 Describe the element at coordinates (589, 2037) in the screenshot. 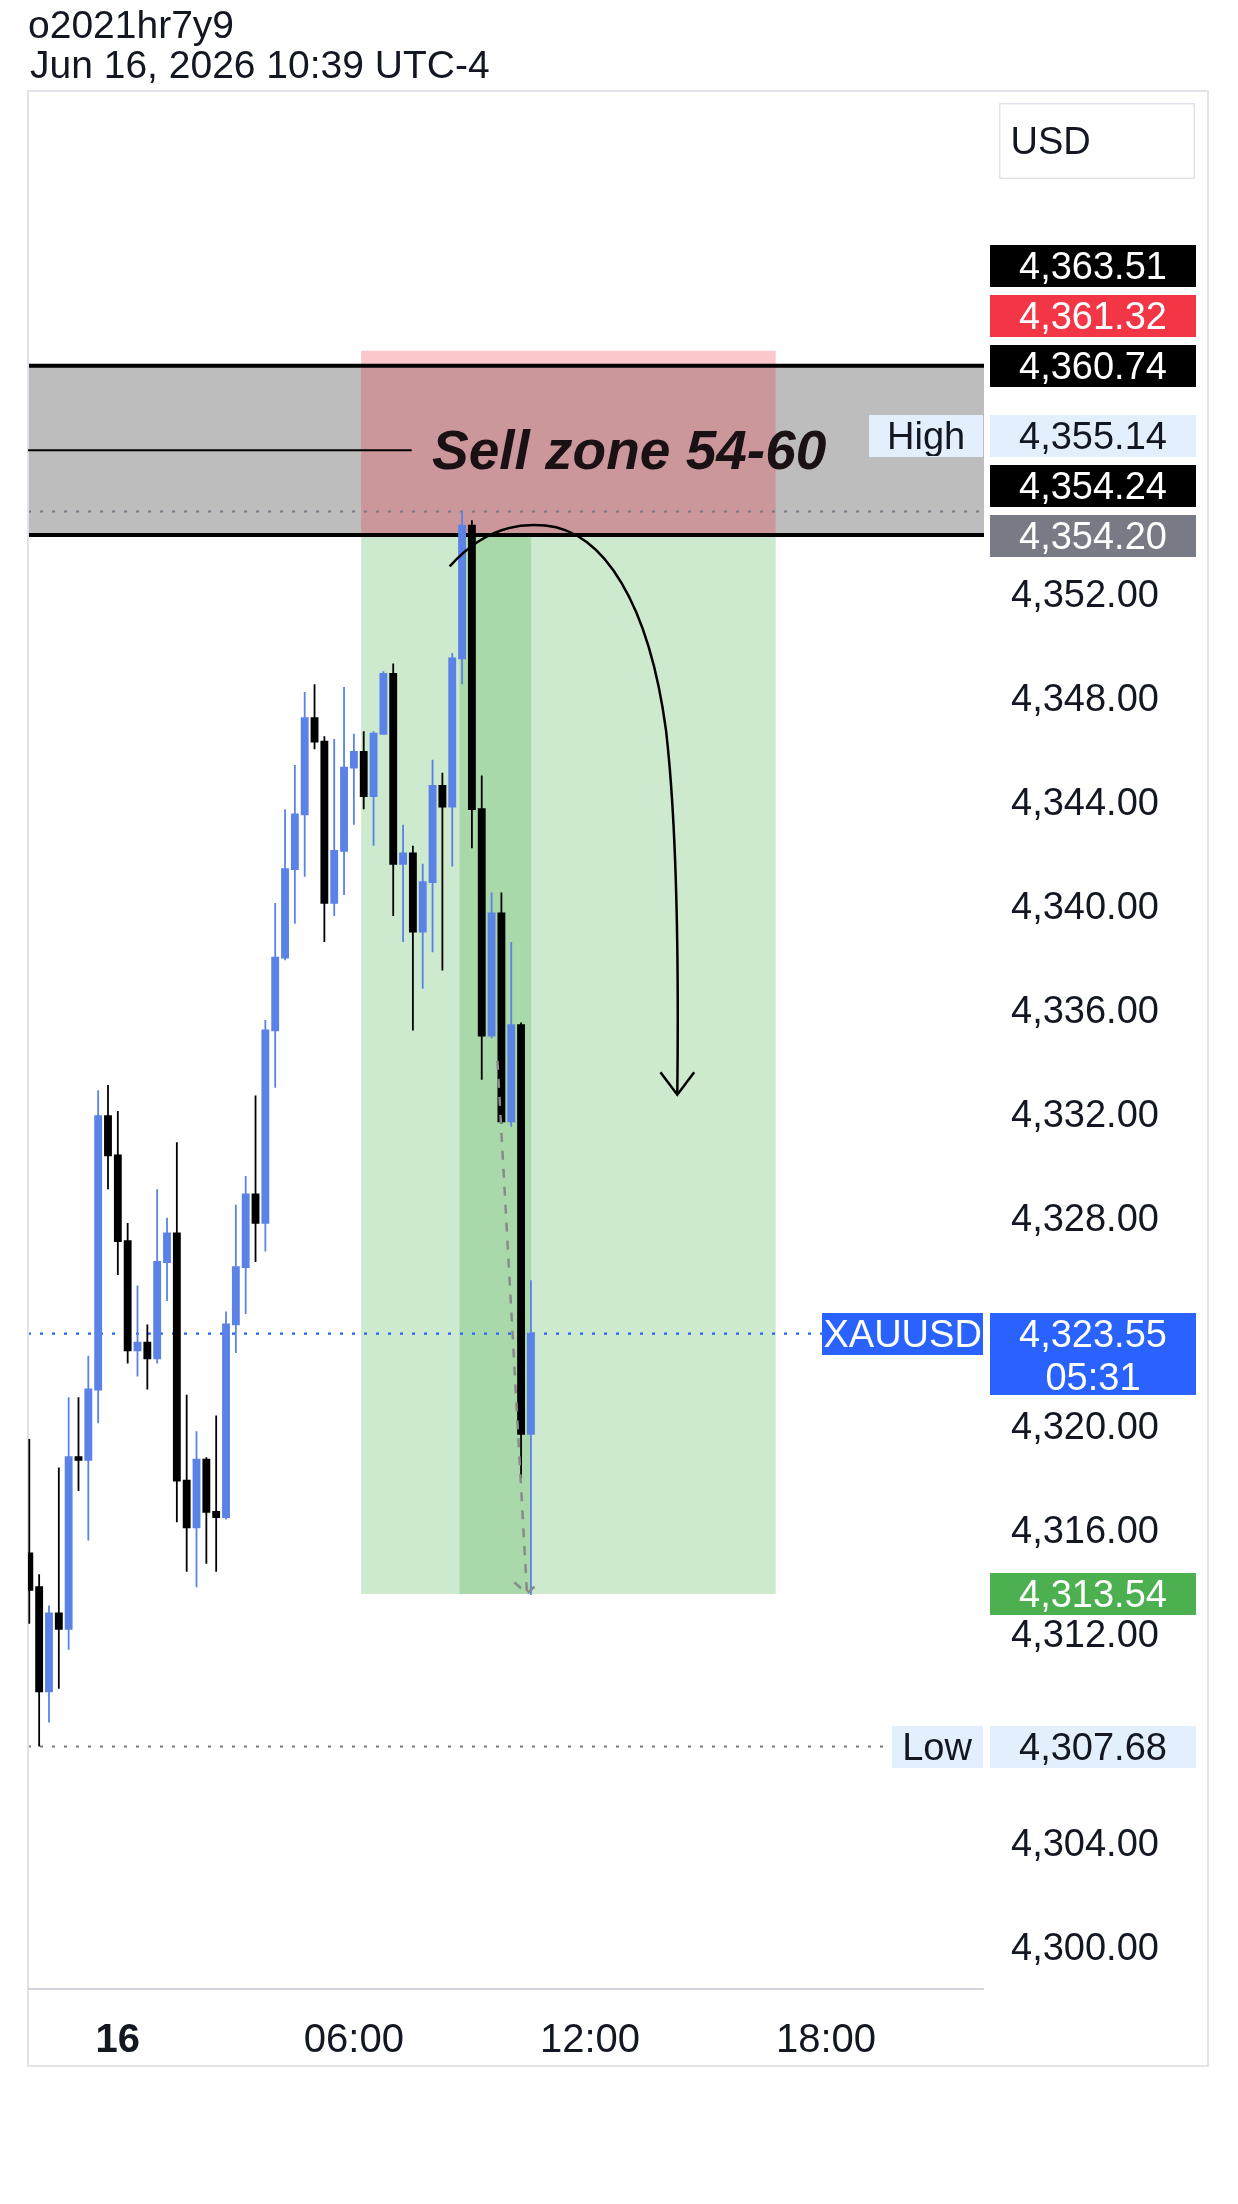

I see `x-tick-label: 12:00` at that location.